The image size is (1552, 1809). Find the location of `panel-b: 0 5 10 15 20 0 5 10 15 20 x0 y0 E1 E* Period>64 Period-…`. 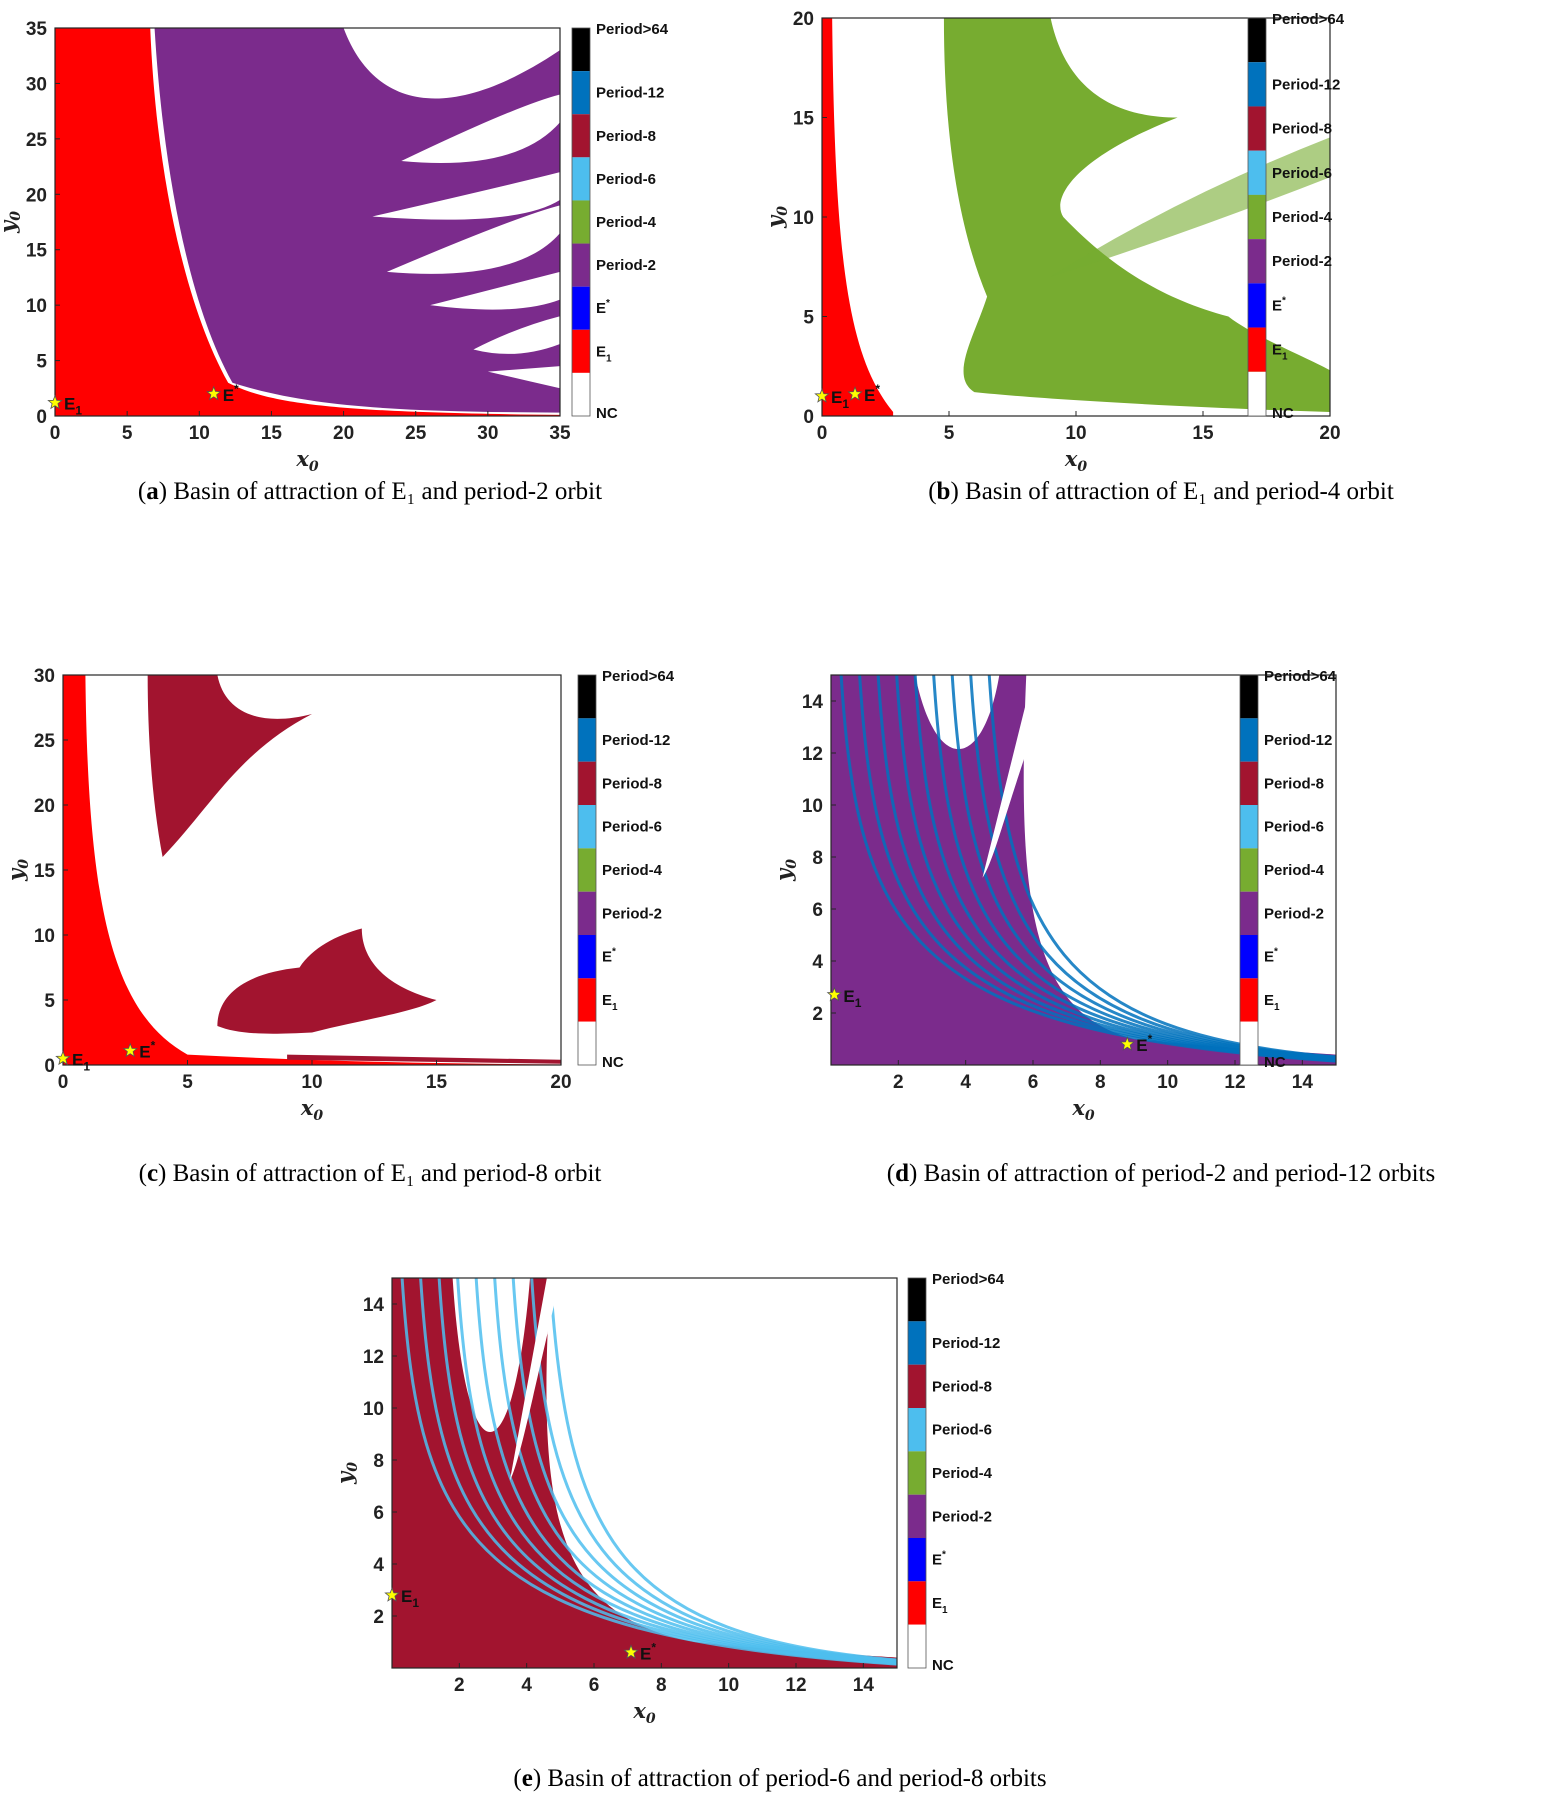

panel-b: 0 5 10 15 20 0 5 10 15 20 x0 y0 E1 E* Period>64 Period-… is located at coordinates (1157, 265).